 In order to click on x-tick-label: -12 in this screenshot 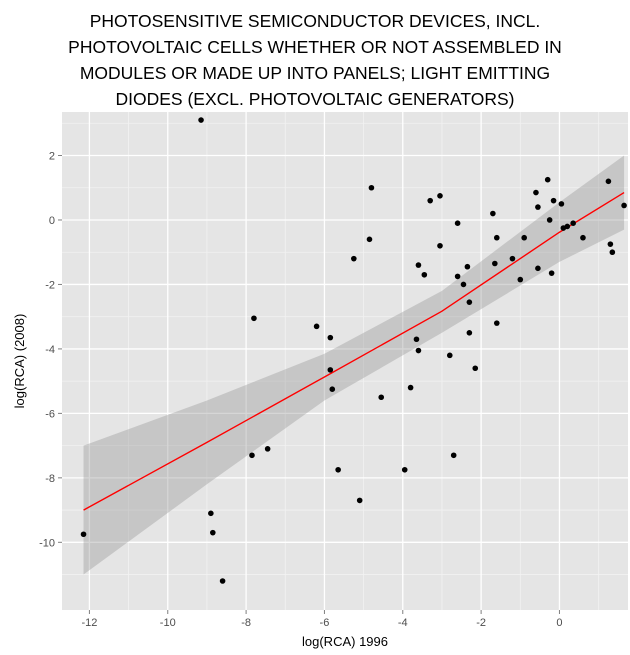, I will do `click(89, 623)`.